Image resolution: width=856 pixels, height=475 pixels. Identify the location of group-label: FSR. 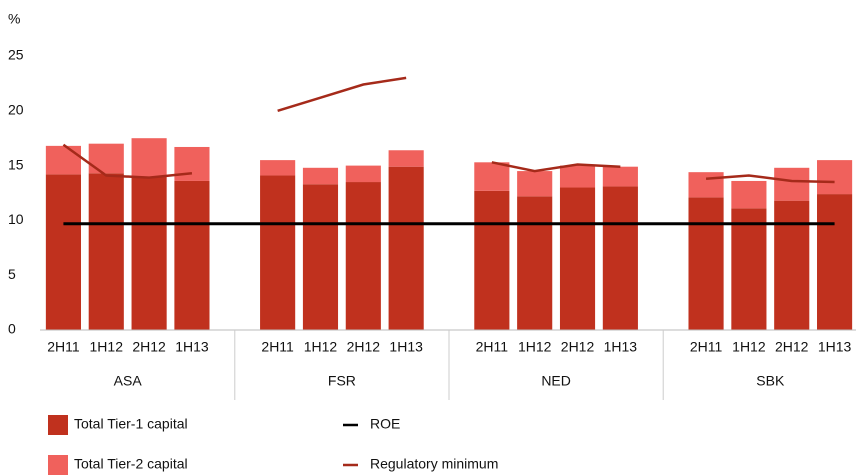
(342, 381).